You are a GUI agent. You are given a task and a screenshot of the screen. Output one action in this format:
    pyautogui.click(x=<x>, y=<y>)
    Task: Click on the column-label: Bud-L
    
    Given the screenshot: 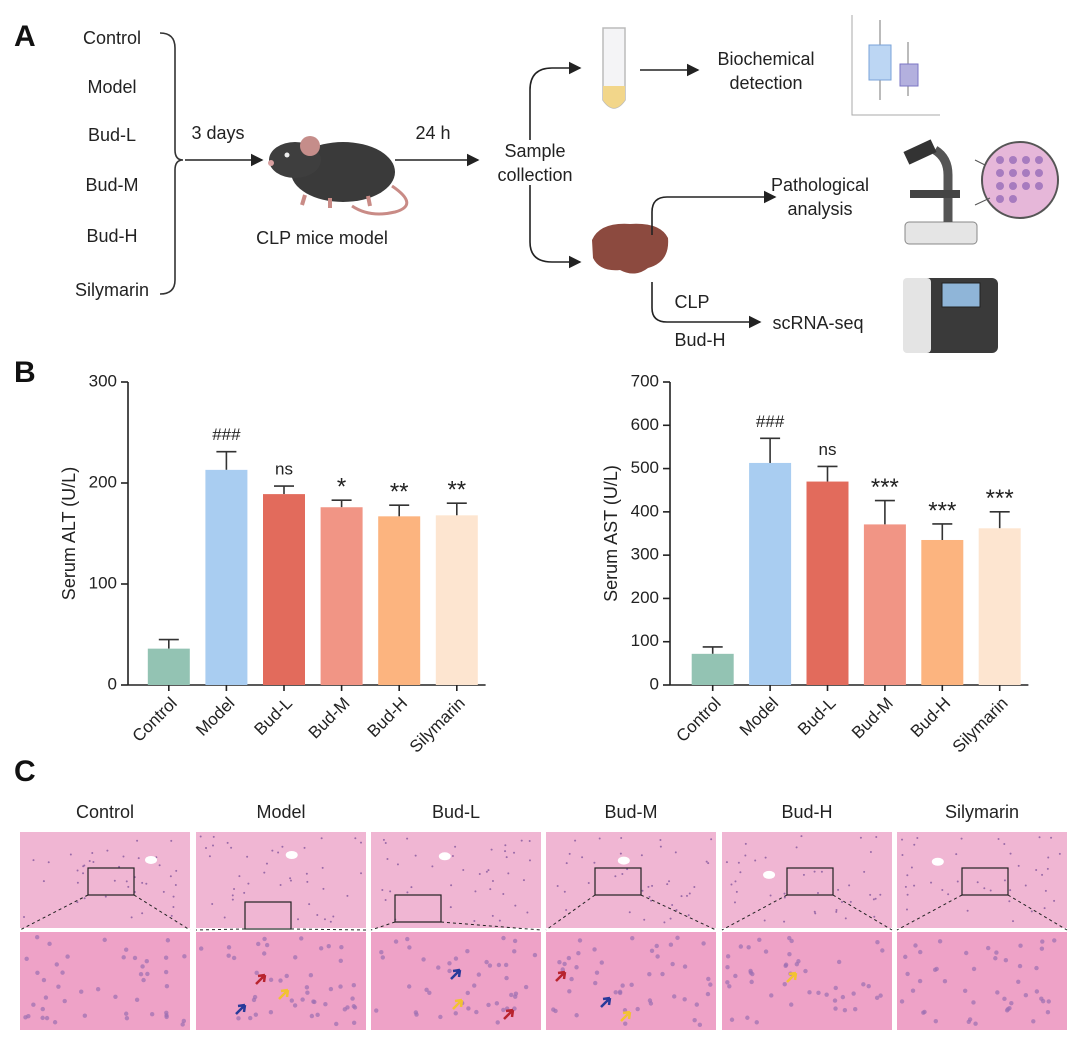 What is the action you would take?
    pyautogui.click(x=456, y=812)
    